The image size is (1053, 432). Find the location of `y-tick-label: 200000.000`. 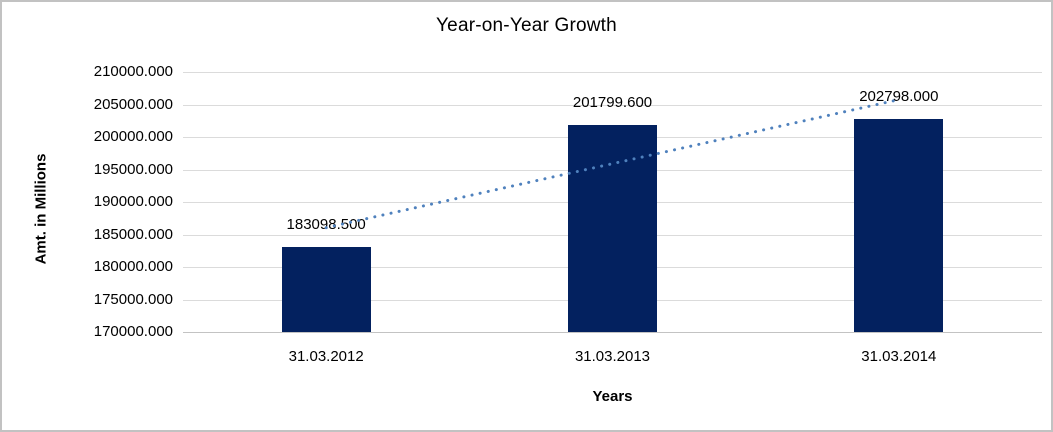

y-tick-label: 200000.000 is located at coordinates (133, 136).